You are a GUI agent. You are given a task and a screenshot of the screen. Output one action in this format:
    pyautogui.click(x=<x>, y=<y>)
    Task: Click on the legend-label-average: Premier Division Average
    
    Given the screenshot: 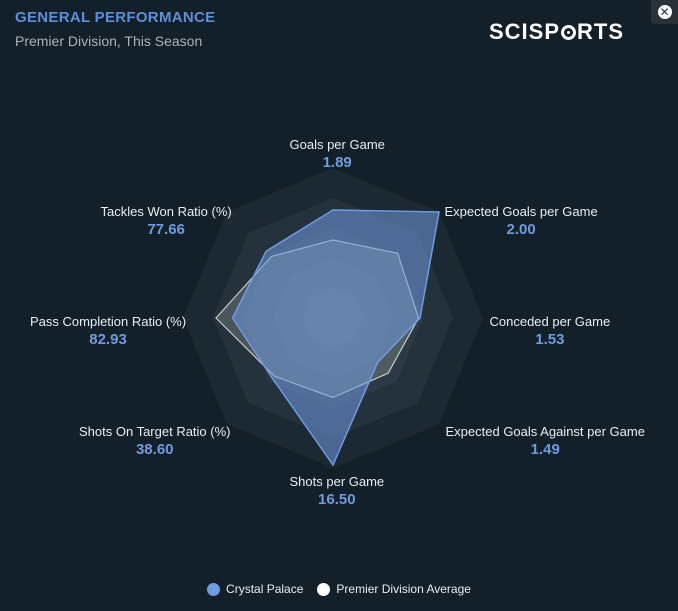 What is the action you would take?
    pyautogui.click(x=403, y=589)
    